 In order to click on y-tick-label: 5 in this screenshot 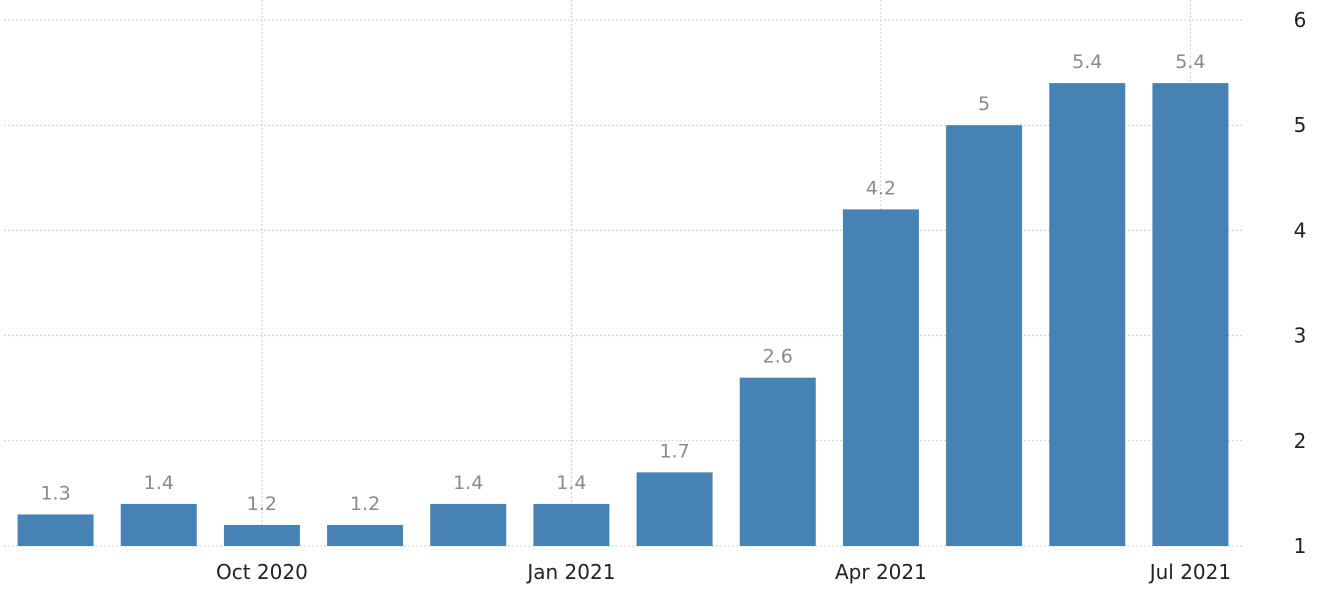, I will do `click(1300, 125)`.